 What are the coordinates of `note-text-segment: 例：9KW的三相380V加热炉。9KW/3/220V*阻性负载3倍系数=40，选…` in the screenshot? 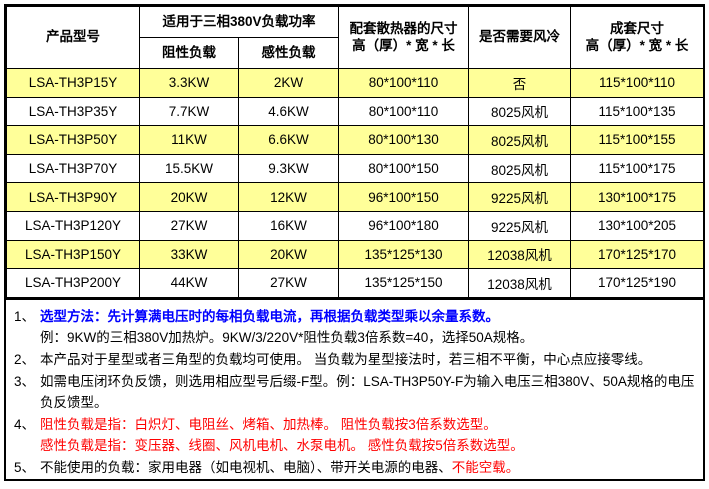 It's located at (287, 338).